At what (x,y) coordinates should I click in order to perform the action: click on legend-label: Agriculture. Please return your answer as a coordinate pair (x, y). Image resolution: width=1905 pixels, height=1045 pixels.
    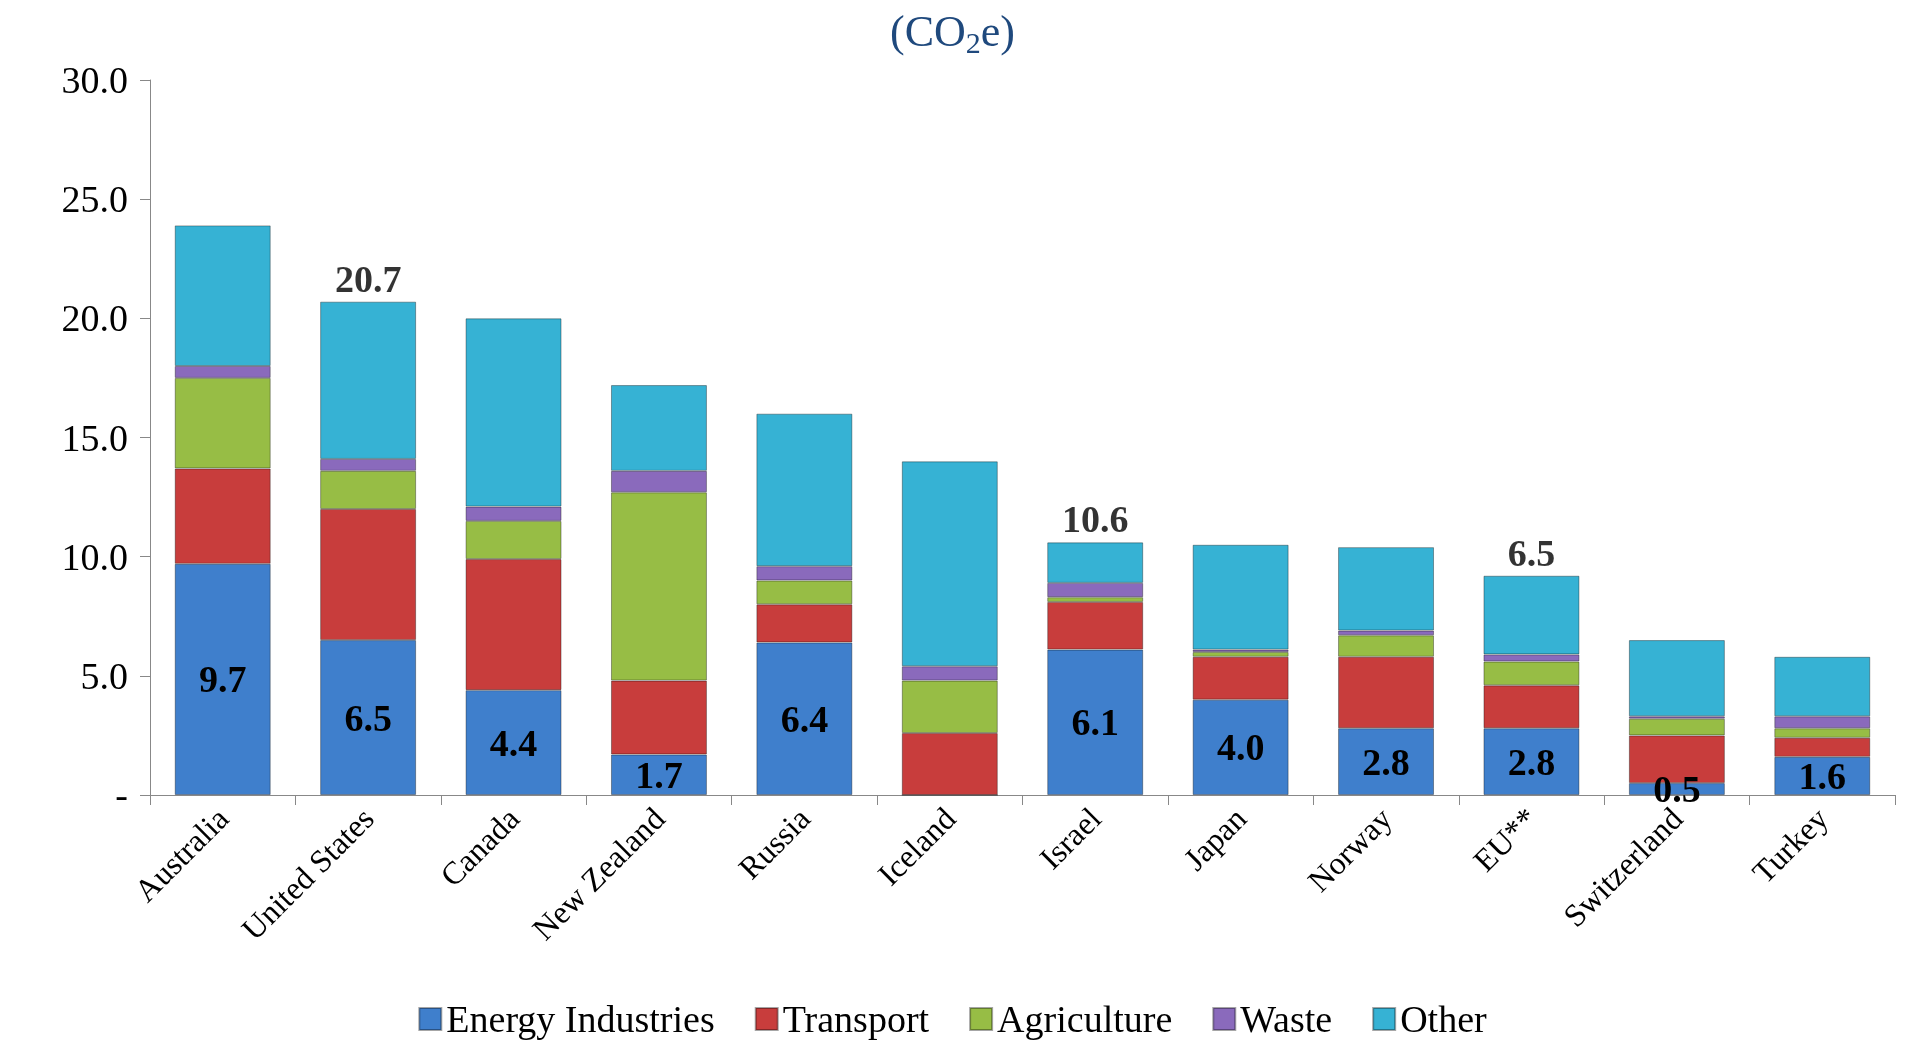
    Looking at the image, I should click on (1085, 1019).